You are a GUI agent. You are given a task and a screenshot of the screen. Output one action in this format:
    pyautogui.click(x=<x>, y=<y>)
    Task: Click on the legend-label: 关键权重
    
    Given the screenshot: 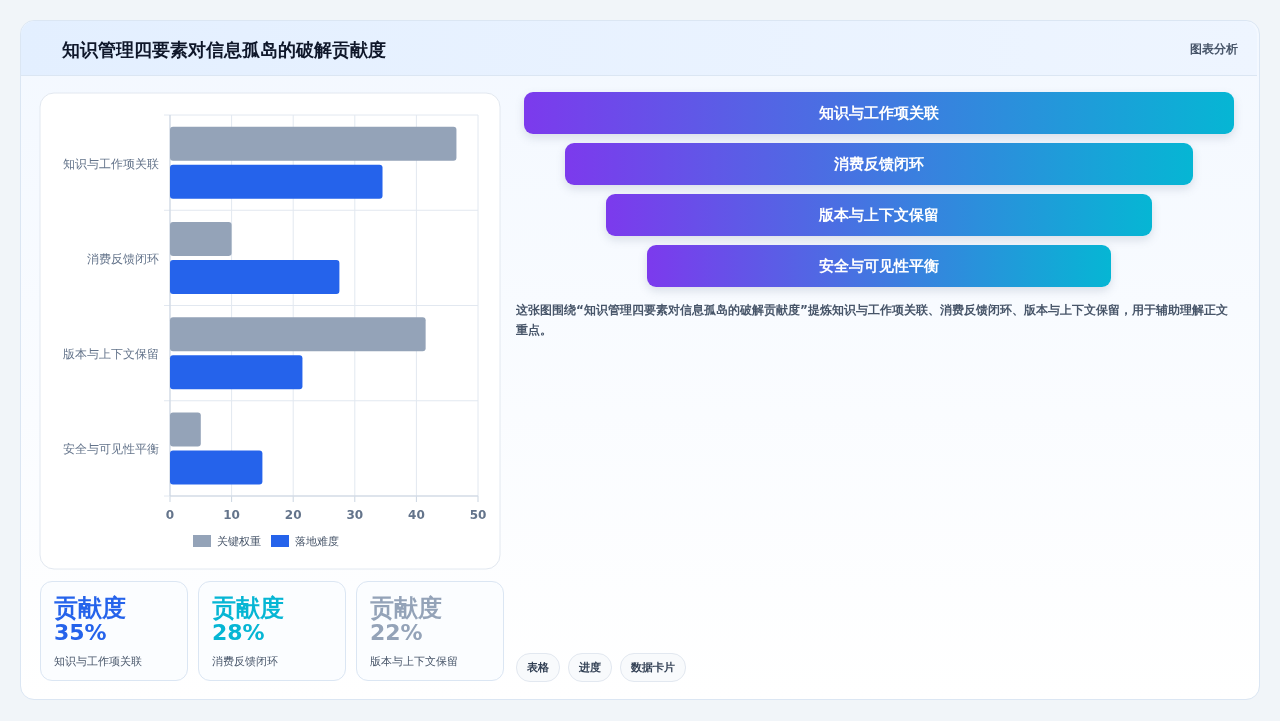 What is the action you would take?
    pyautogui.click(x=239, y=541)
    